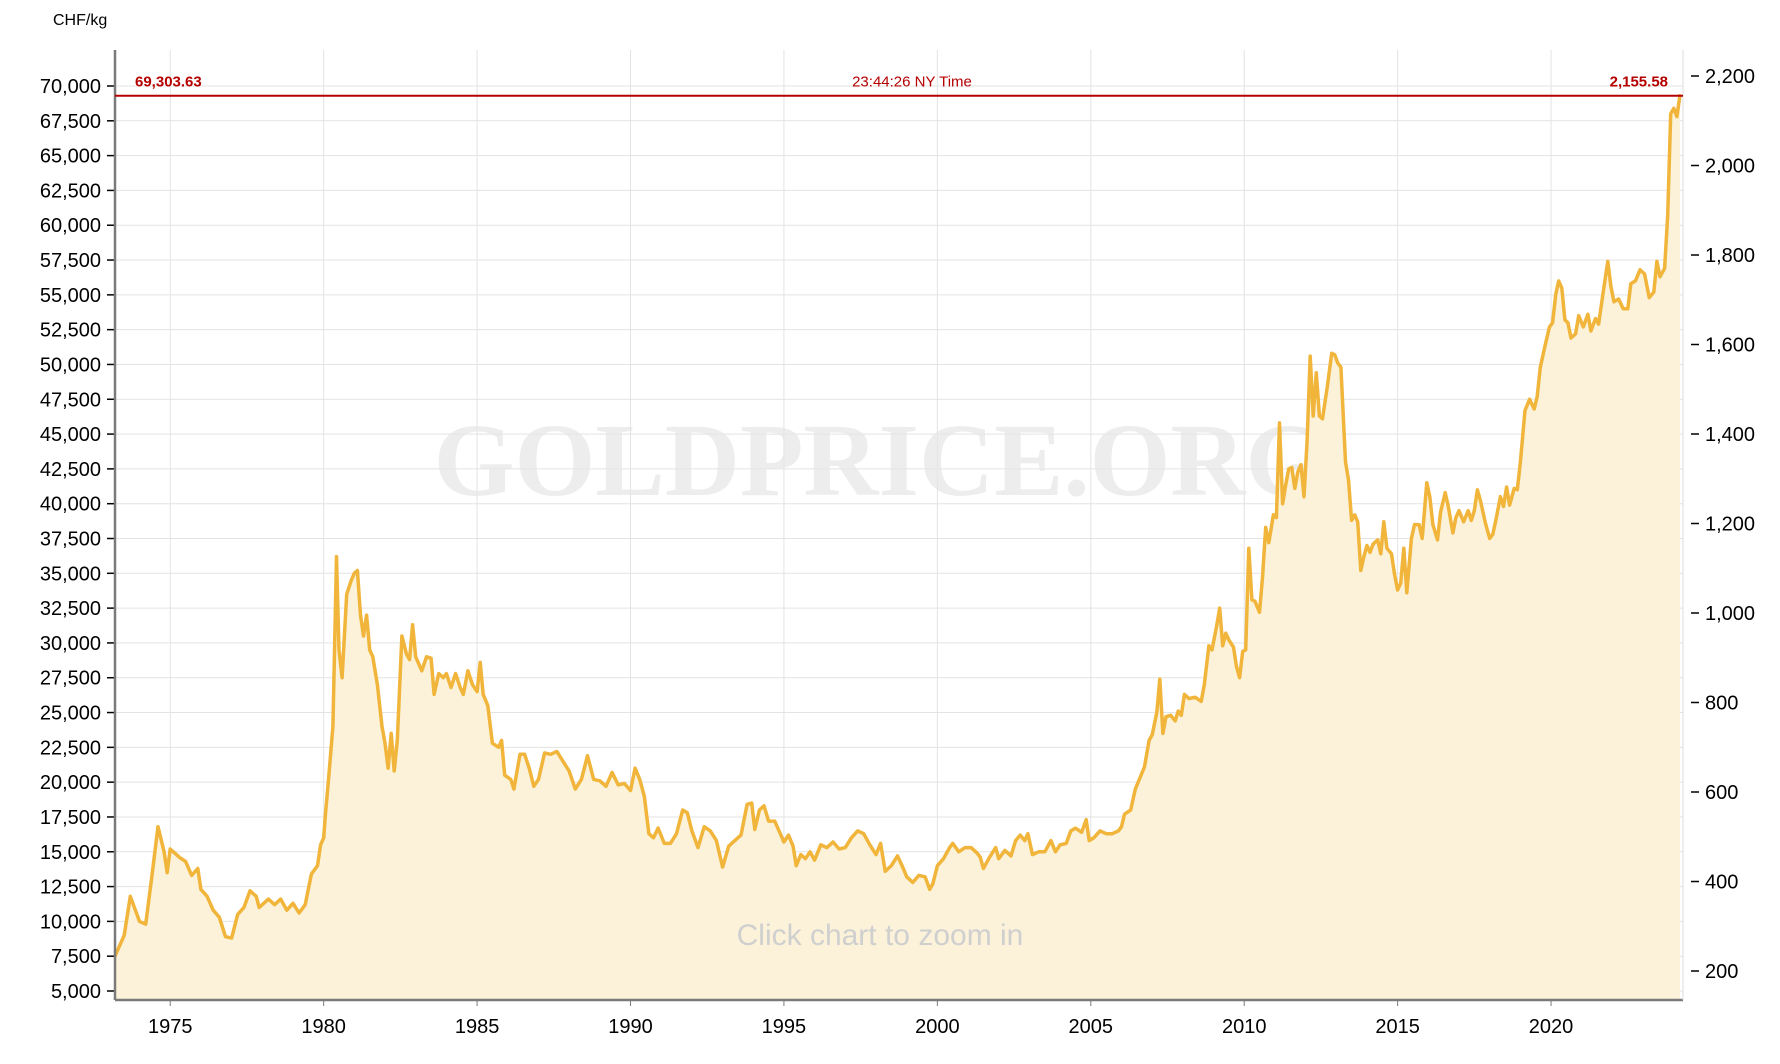 Image resolution: width=1780 pixels, height=1064 pixels. What do you see at coordinates (1721, 704) in the screenshot?
I see `y-right-tick-label: 800` at bounding box center [1721, 704].